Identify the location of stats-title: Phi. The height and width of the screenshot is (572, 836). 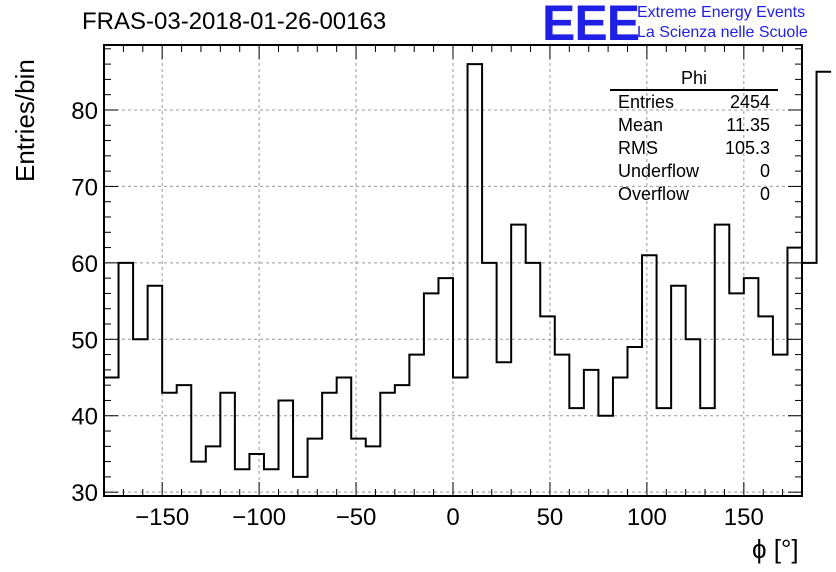
(694, 79).